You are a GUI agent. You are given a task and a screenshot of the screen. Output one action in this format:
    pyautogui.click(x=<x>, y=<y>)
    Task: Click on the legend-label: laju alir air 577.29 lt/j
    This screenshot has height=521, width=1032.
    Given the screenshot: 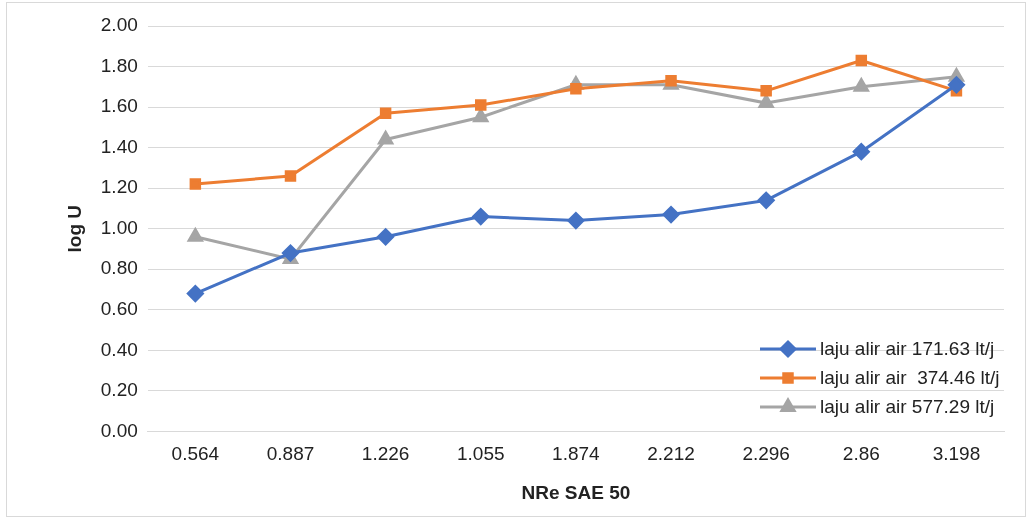 What is the action you would take?
    pyautogui.click(x=907, y=406)
    